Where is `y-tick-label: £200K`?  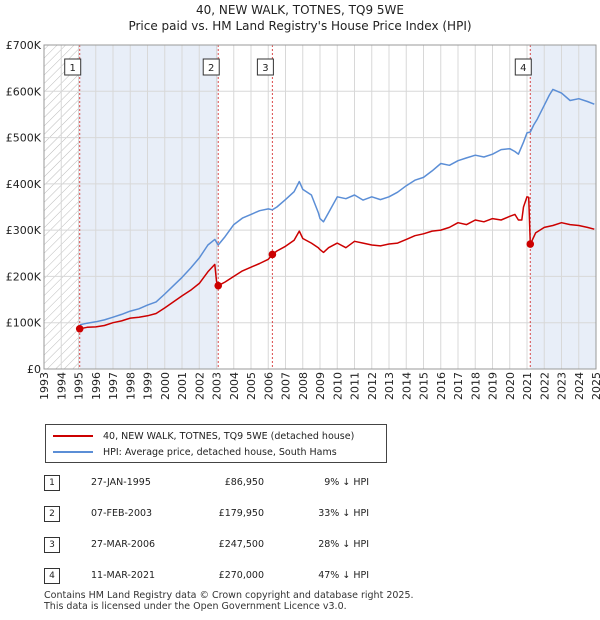
y-tick-label: £200K is located at coordinates (24, 276).